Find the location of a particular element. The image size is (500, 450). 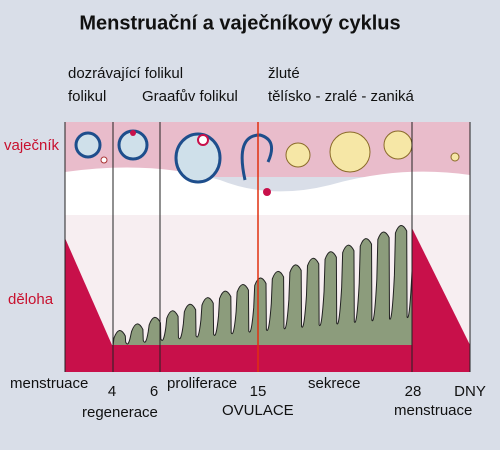

label: Graafův folikul is located at coordinates (190, 96).